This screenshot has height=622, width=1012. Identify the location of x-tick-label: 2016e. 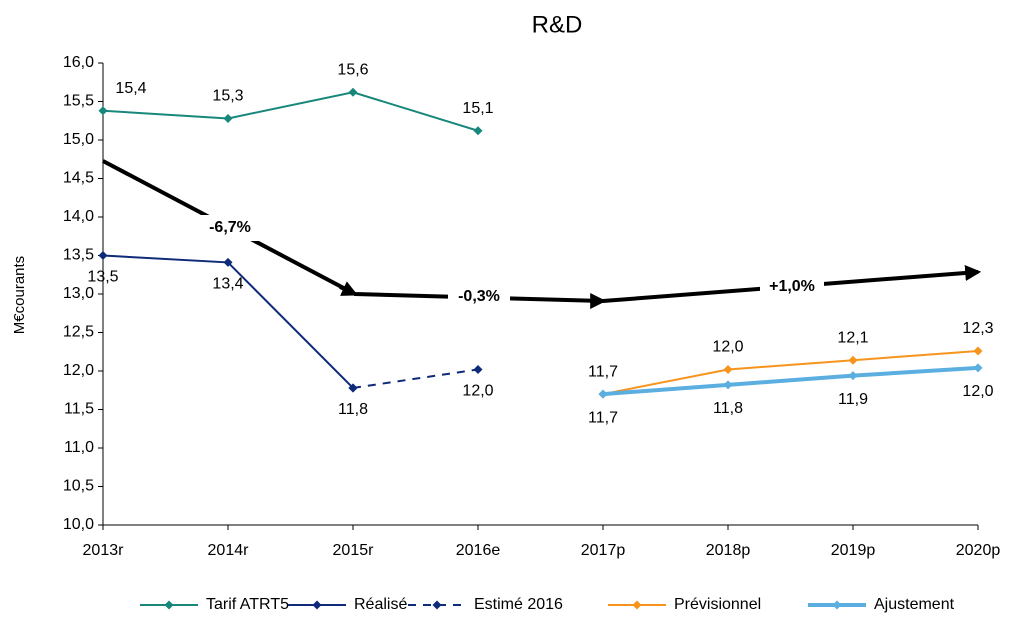
(478, 550).